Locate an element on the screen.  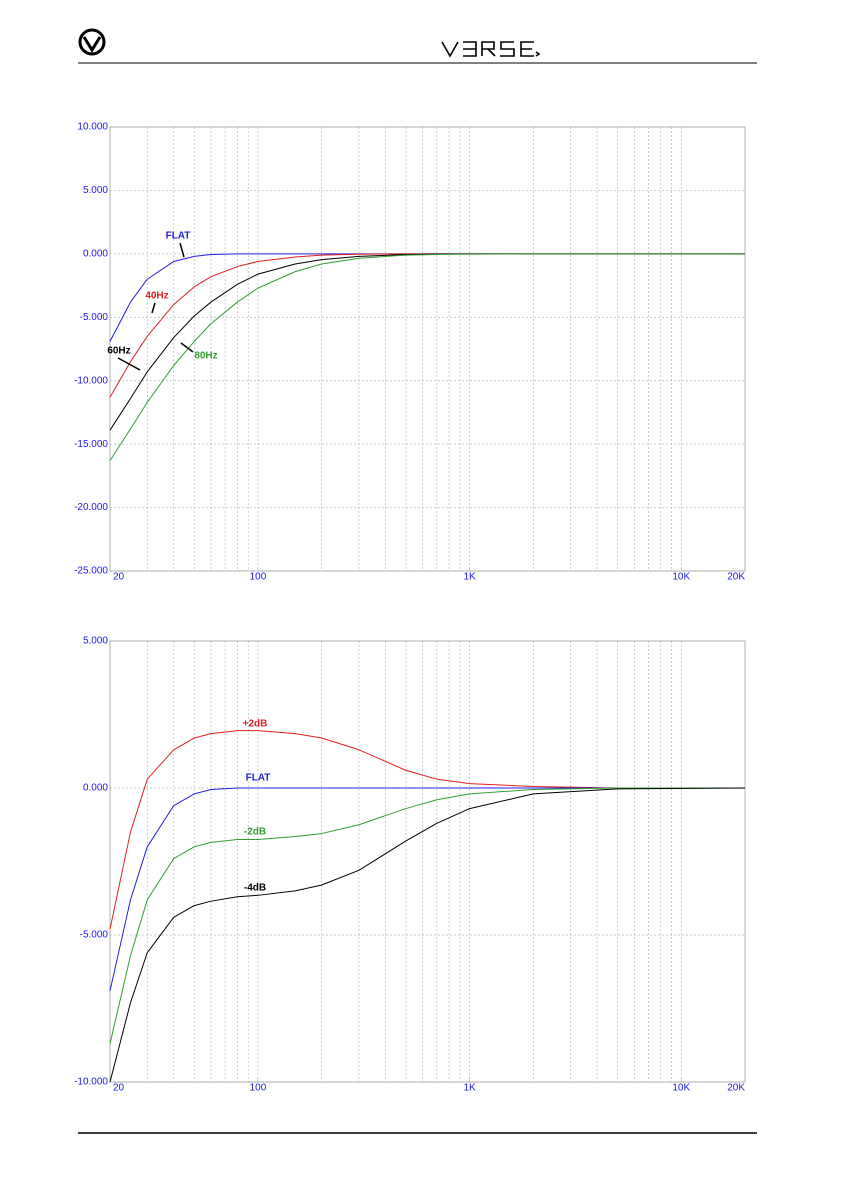
brand-logo is located at coordinates (92, 42).